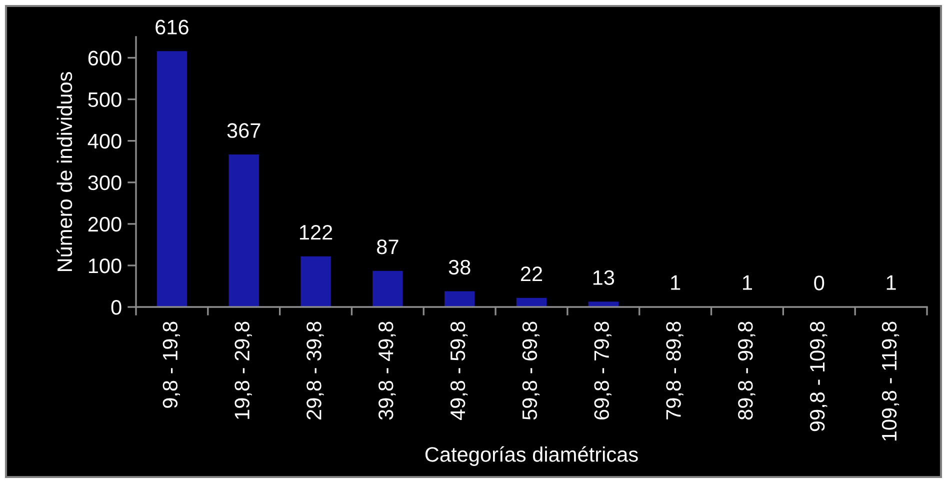 The height and width of the screenshot is (482, 947). I want to click on x-tick-label: 19,8 - 29,8, so click(243, 370).